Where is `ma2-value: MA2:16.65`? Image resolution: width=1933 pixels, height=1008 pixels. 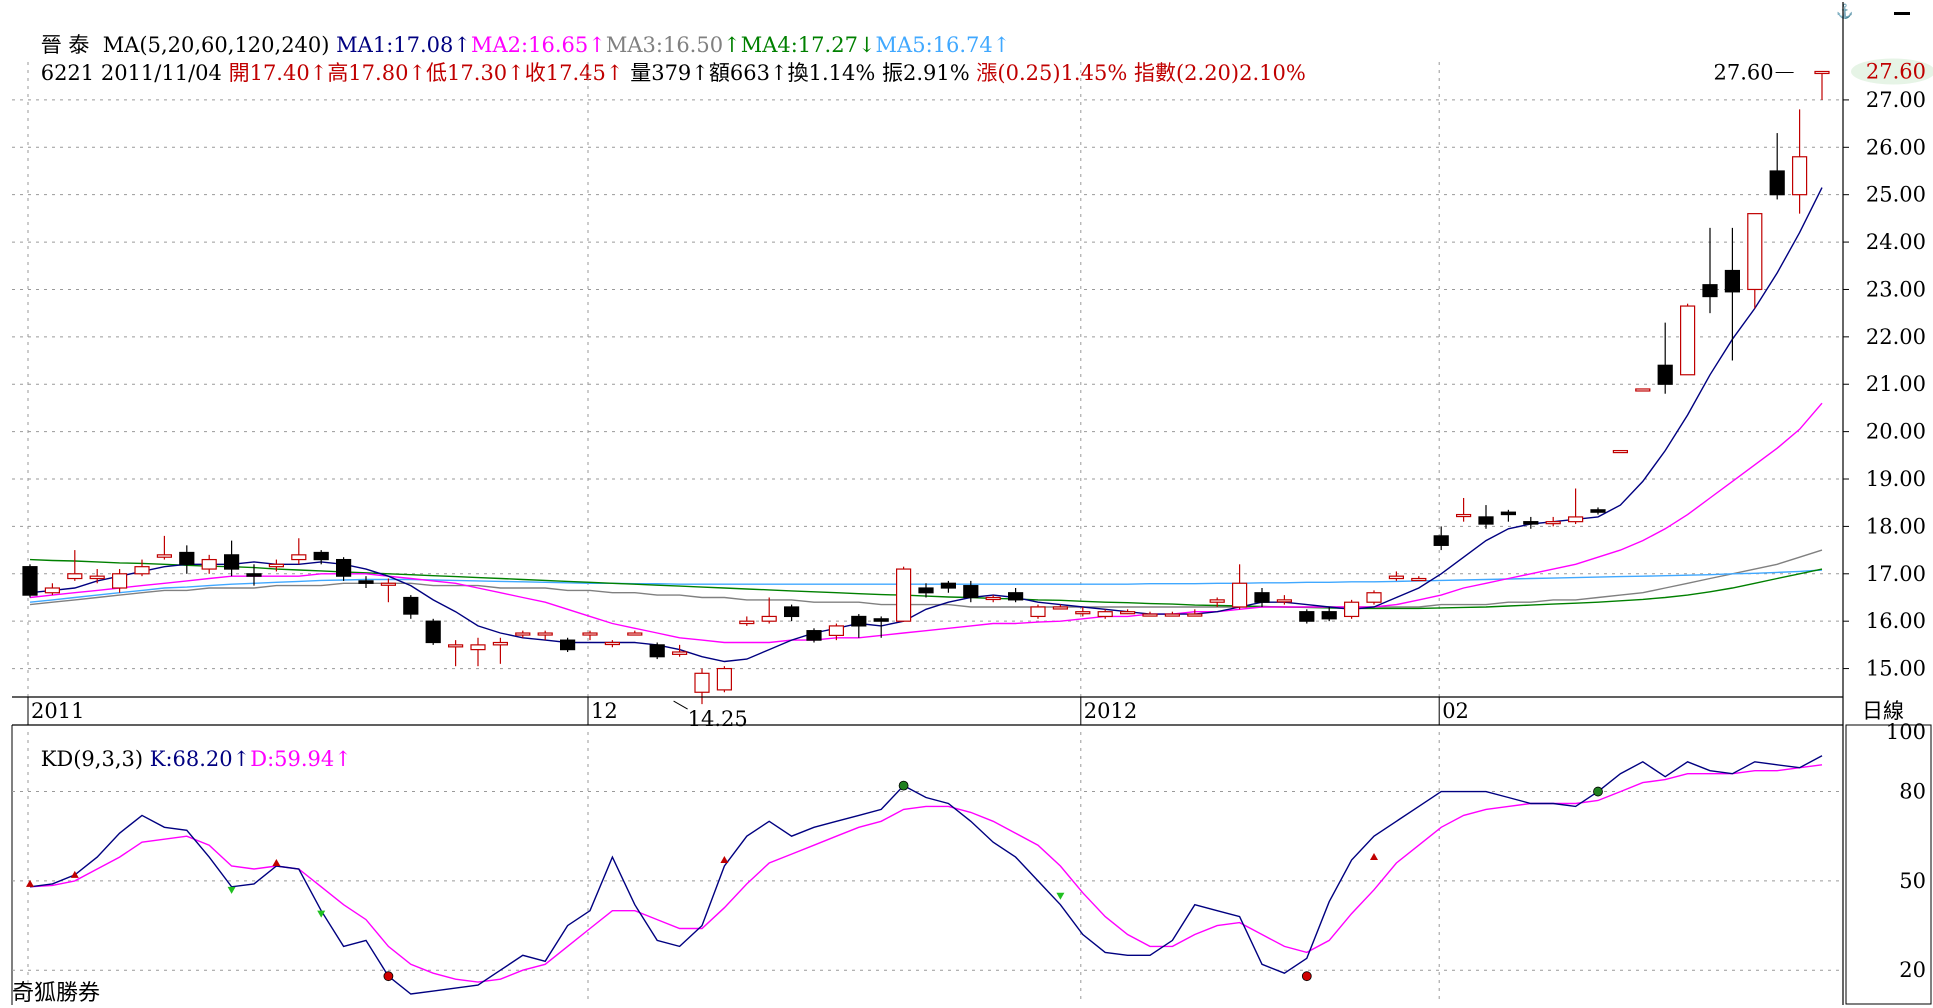 ma2-value: MA2:16.65 is located at coordinates (530, 45).